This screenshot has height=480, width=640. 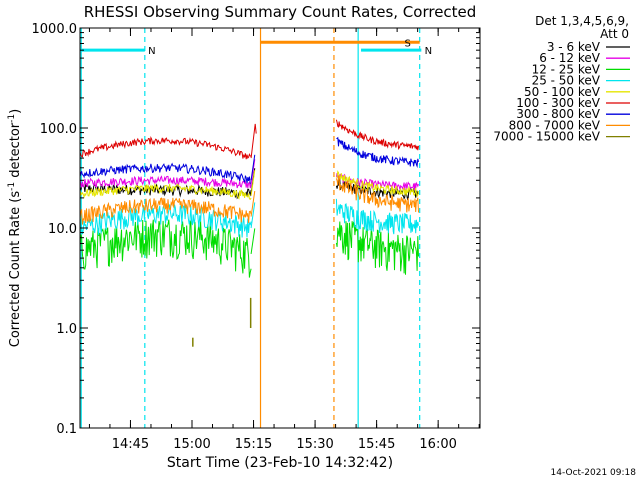 What do you see at coordinates (558, 103) in the screenshot?
I see `legend-label-5: 100 - 300 keV` at bounding box center [558, 103].